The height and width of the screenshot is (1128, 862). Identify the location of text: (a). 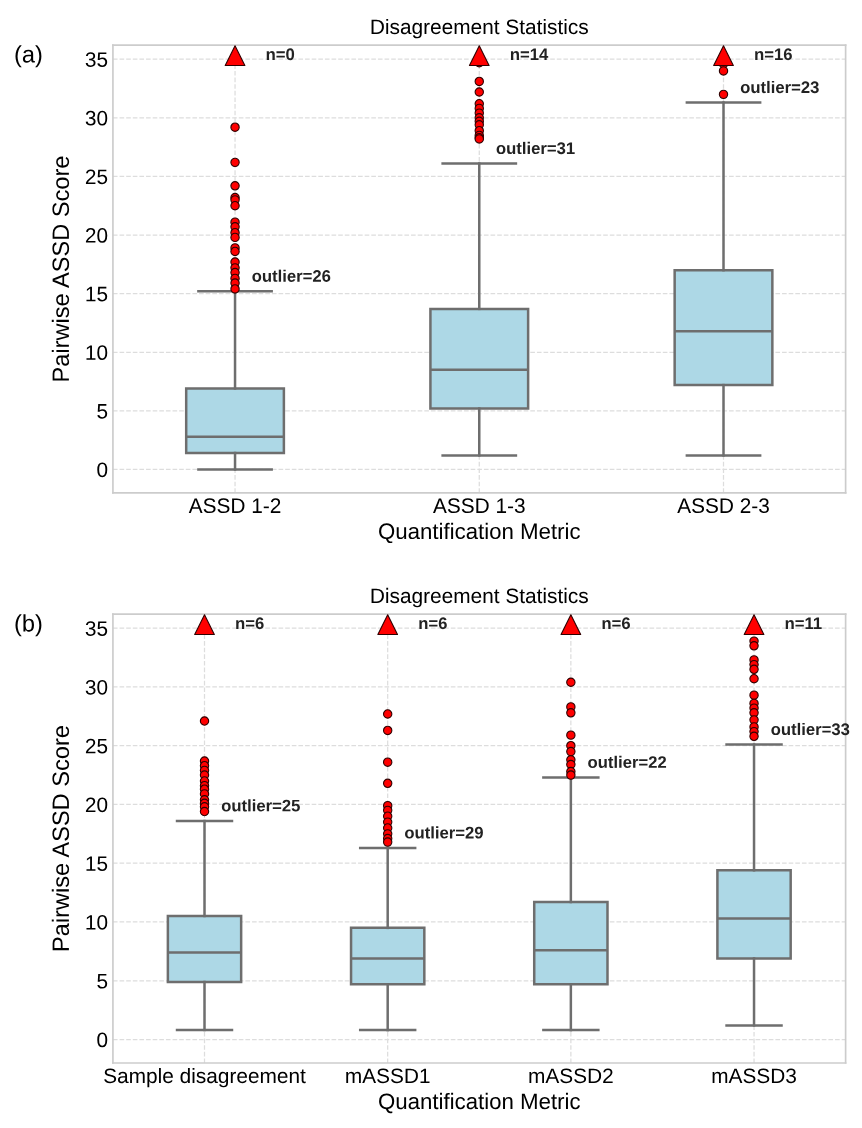
(28, 56).